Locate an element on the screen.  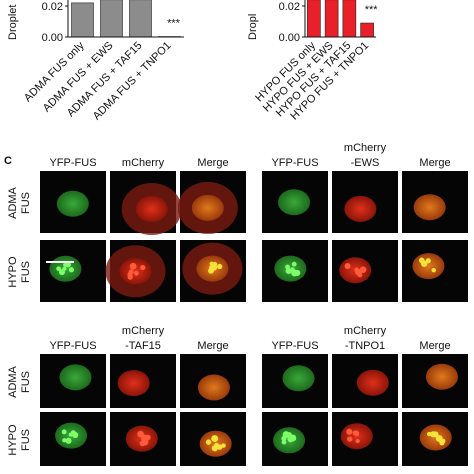
column-header: -EWS is located at coordinates (365, 163).